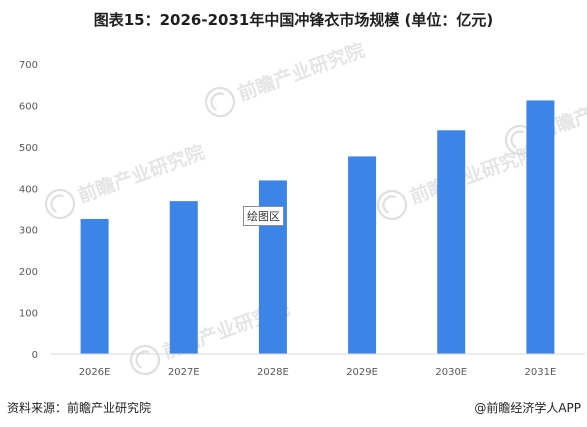 This screenshot has height=427, width=587. What do you see at coordinates (28, 272) in the screenshot?
I see `y-tick-label: 200` at bounding box center [28, 272].